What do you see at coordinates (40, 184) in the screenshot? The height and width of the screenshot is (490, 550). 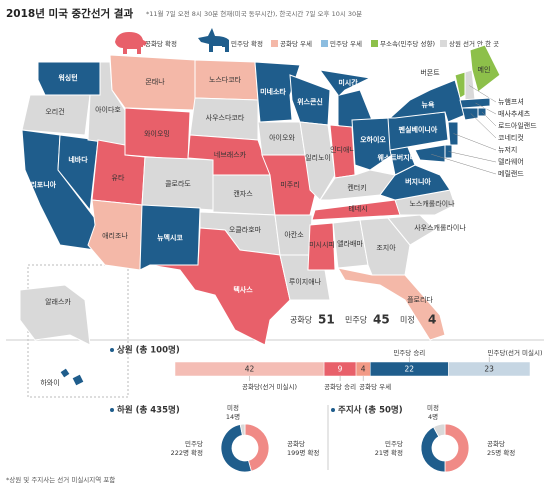 I see `state-label: 캘리포니아` at bounding box center [40, 184].